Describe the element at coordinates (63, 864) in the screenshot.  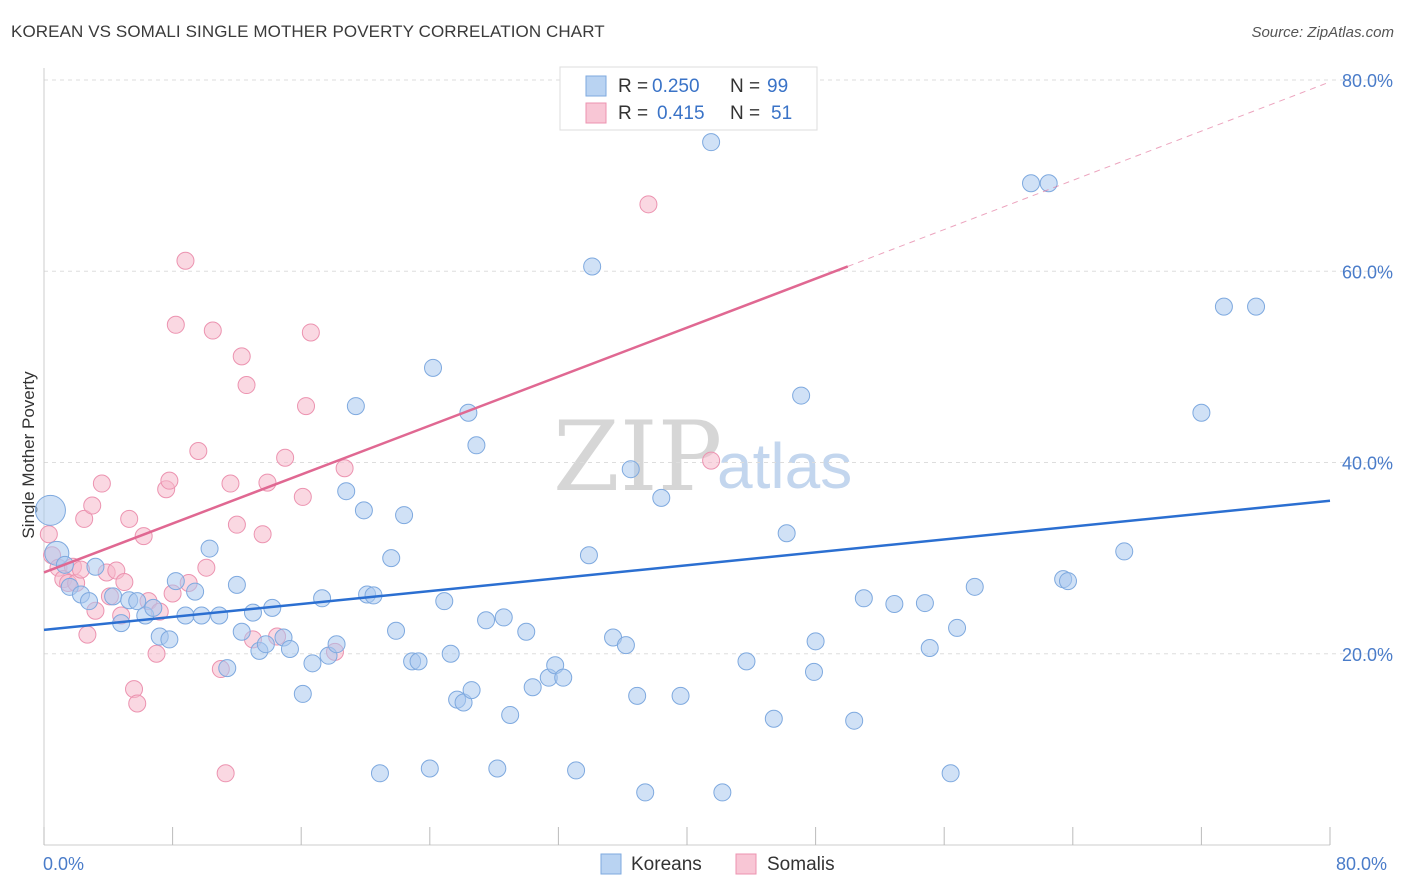
I see `x-tick-label-min: 0.0%` at that location.